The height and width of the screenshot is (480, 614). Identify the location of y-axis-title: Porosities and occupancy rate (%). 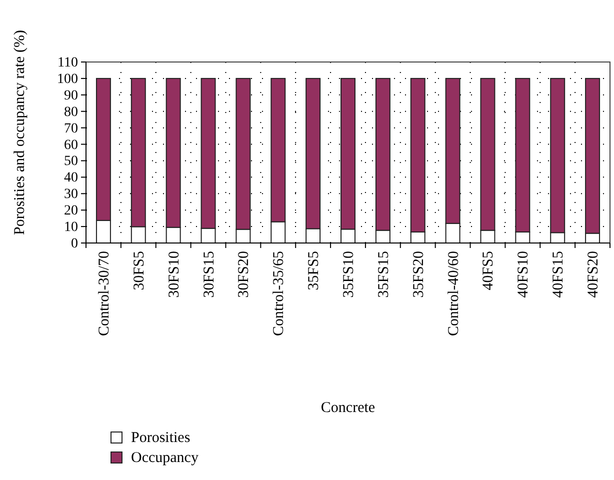
(20, 132).